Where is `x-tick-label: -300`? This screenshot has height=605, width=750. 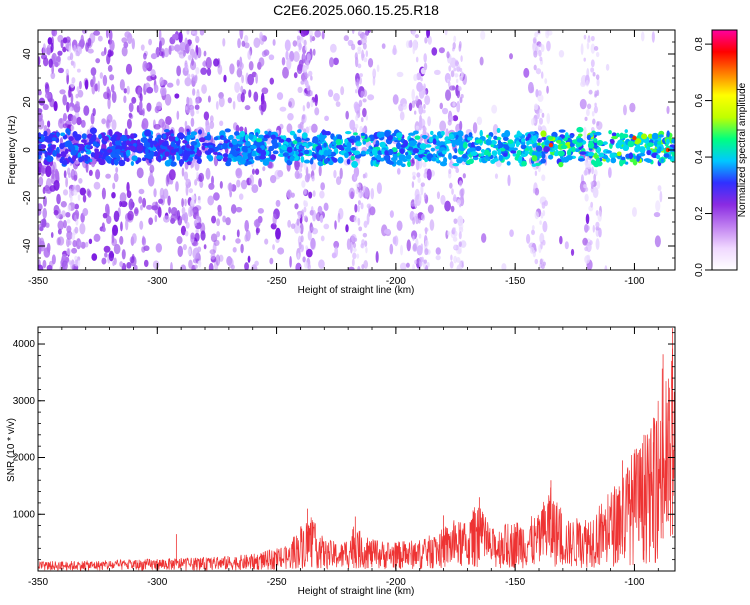 x-tick-label: -300 is located at coordinates (157, 281).